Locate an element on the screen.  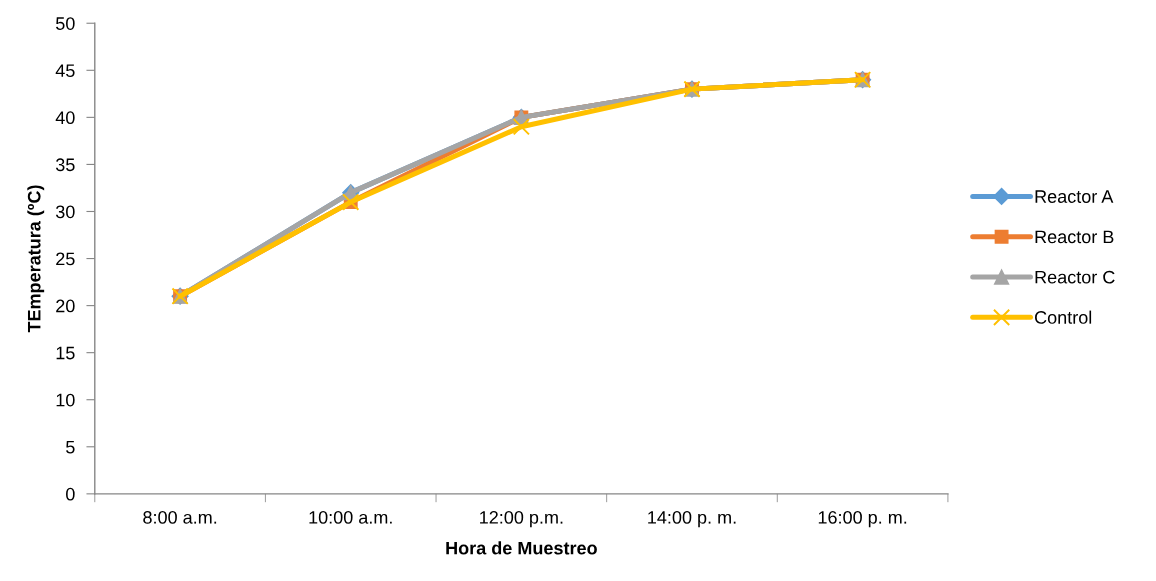
y-tick-label: 50 is located at coordinates (65, 23).